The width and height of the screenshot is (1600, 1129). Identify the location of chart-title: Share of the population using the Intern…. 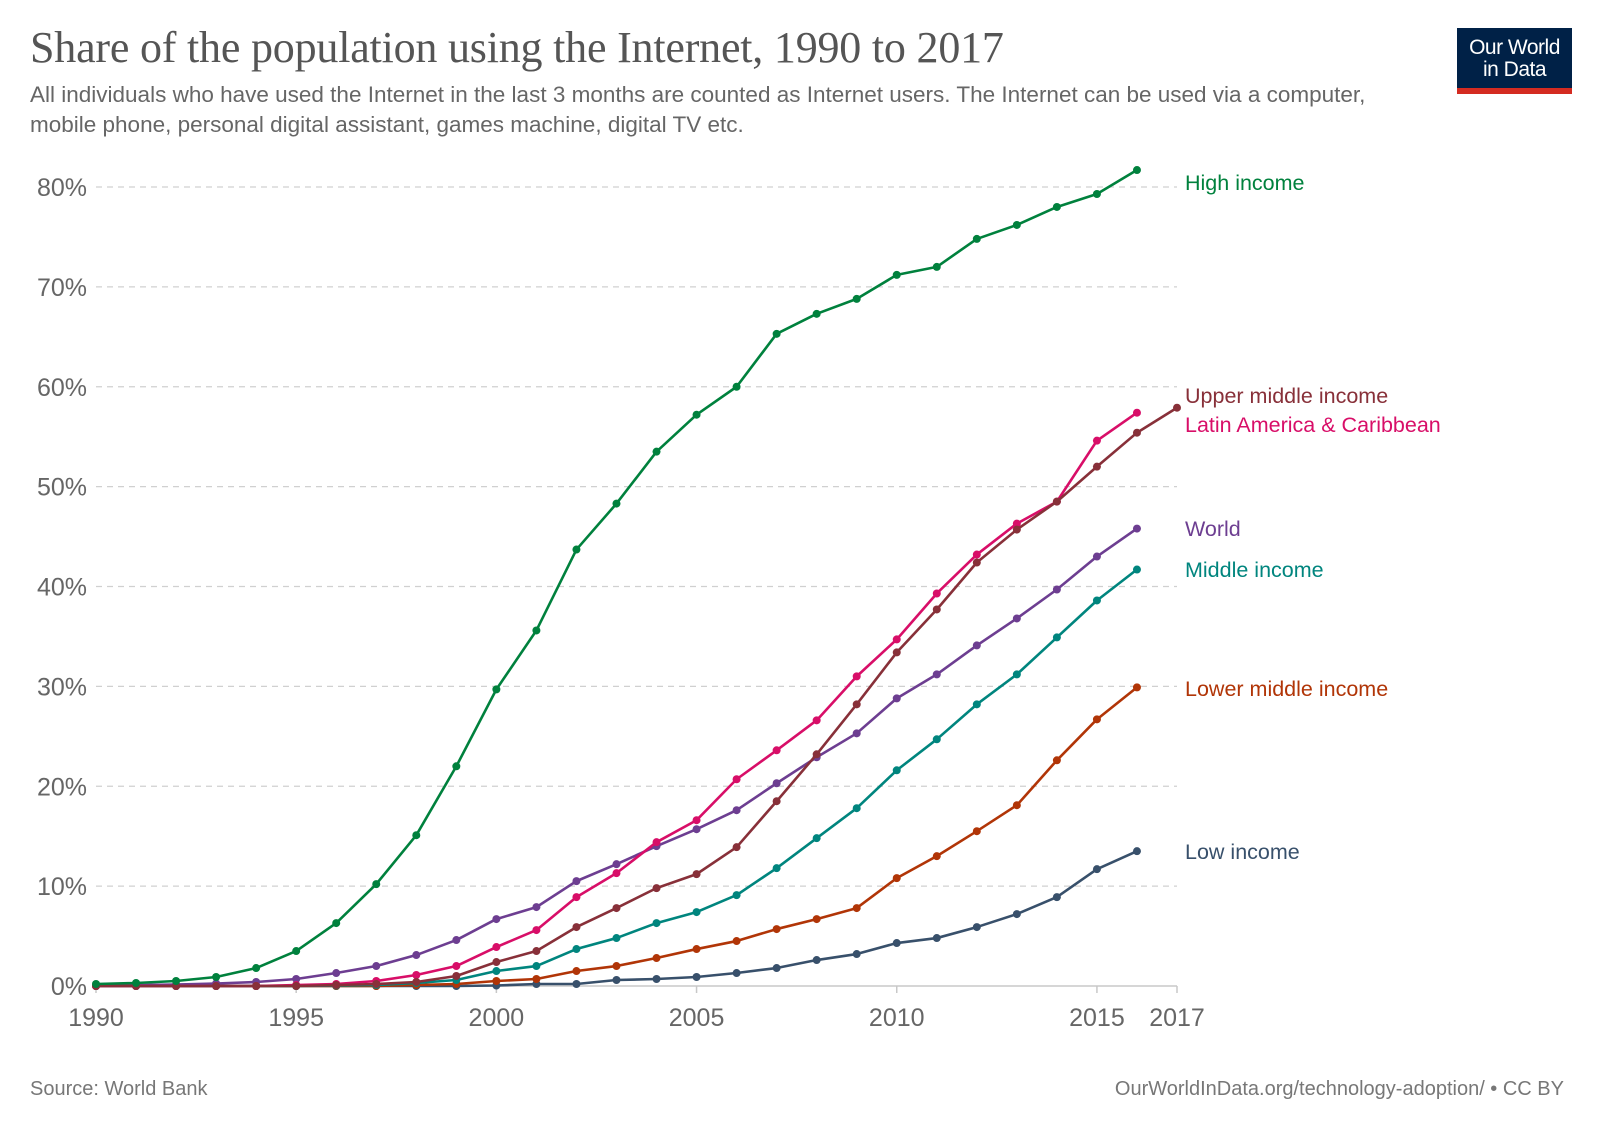
(517, 47).